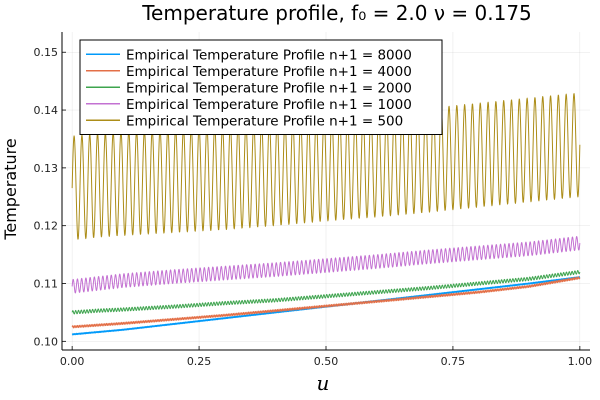 The width and height of the screenshot is (600, 400). What do you see at coordinates (580, 361) in the screenshot?
I see `x-tick-label: 1.00` at bounding box center [580, 361].